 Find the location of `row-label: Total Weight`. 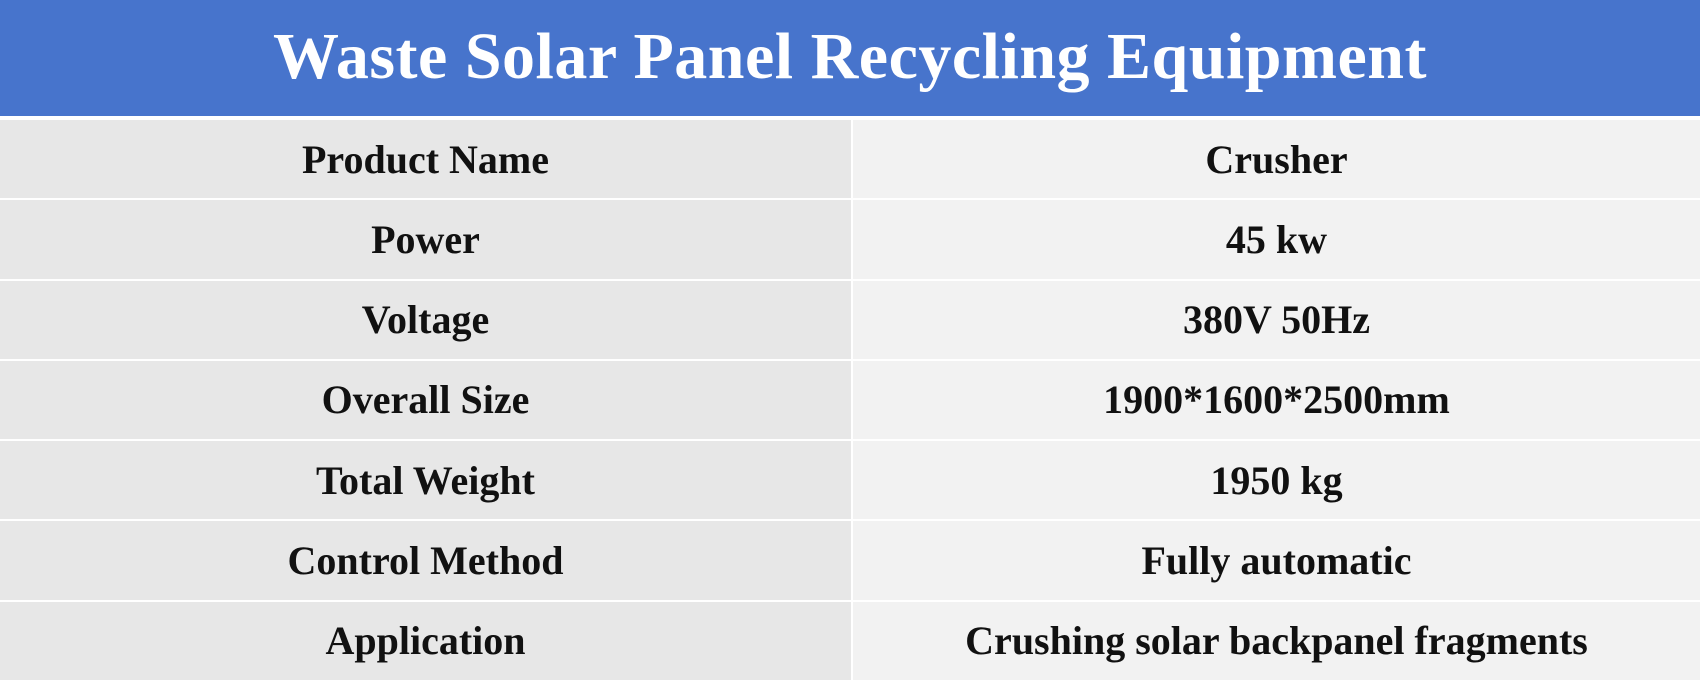

row-label: Total Weight is located at coordinates (426, 480).